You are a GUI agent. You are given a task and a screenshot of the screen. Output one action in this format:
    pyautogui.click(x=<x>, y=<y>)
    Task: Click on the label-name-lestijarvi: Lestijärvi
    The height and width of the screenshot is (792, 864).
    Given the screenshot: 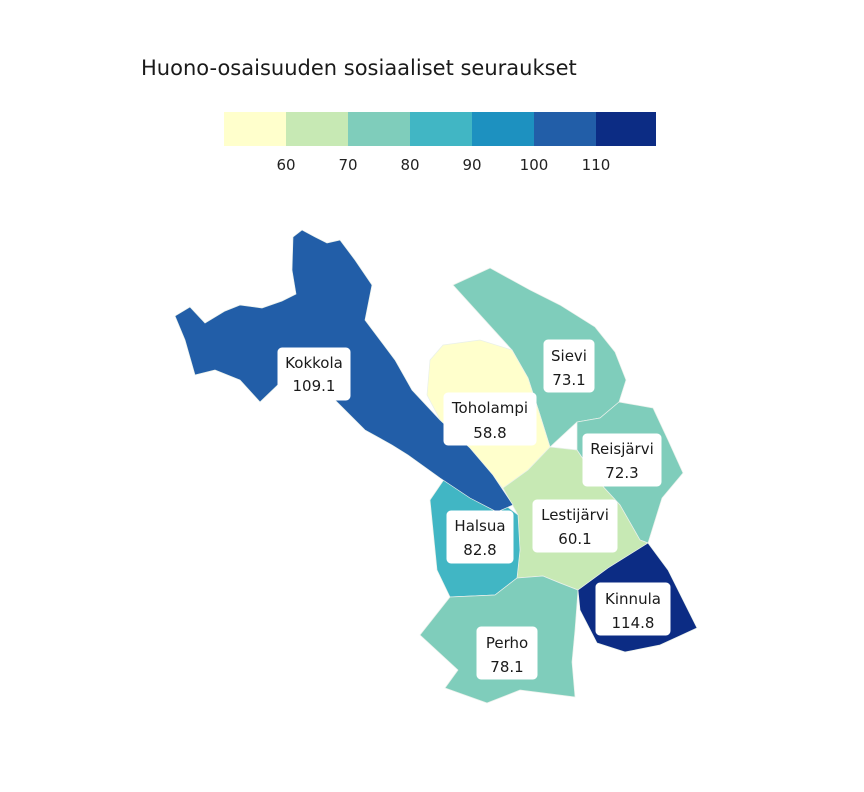 What is the action you would take?
    pyautogui.click(x=575, y=515)
    